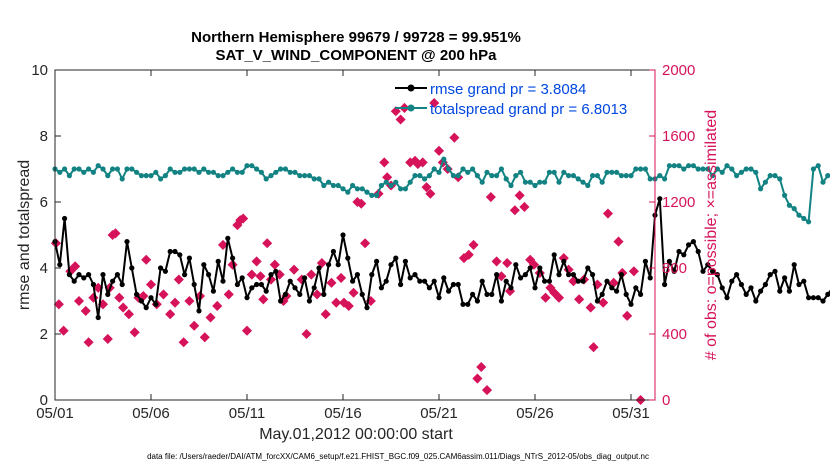  What do you see at coordinates (535, 413) in the screenshot?
I see `x-tick-label: 05/26` at bounding box center [535, 413].